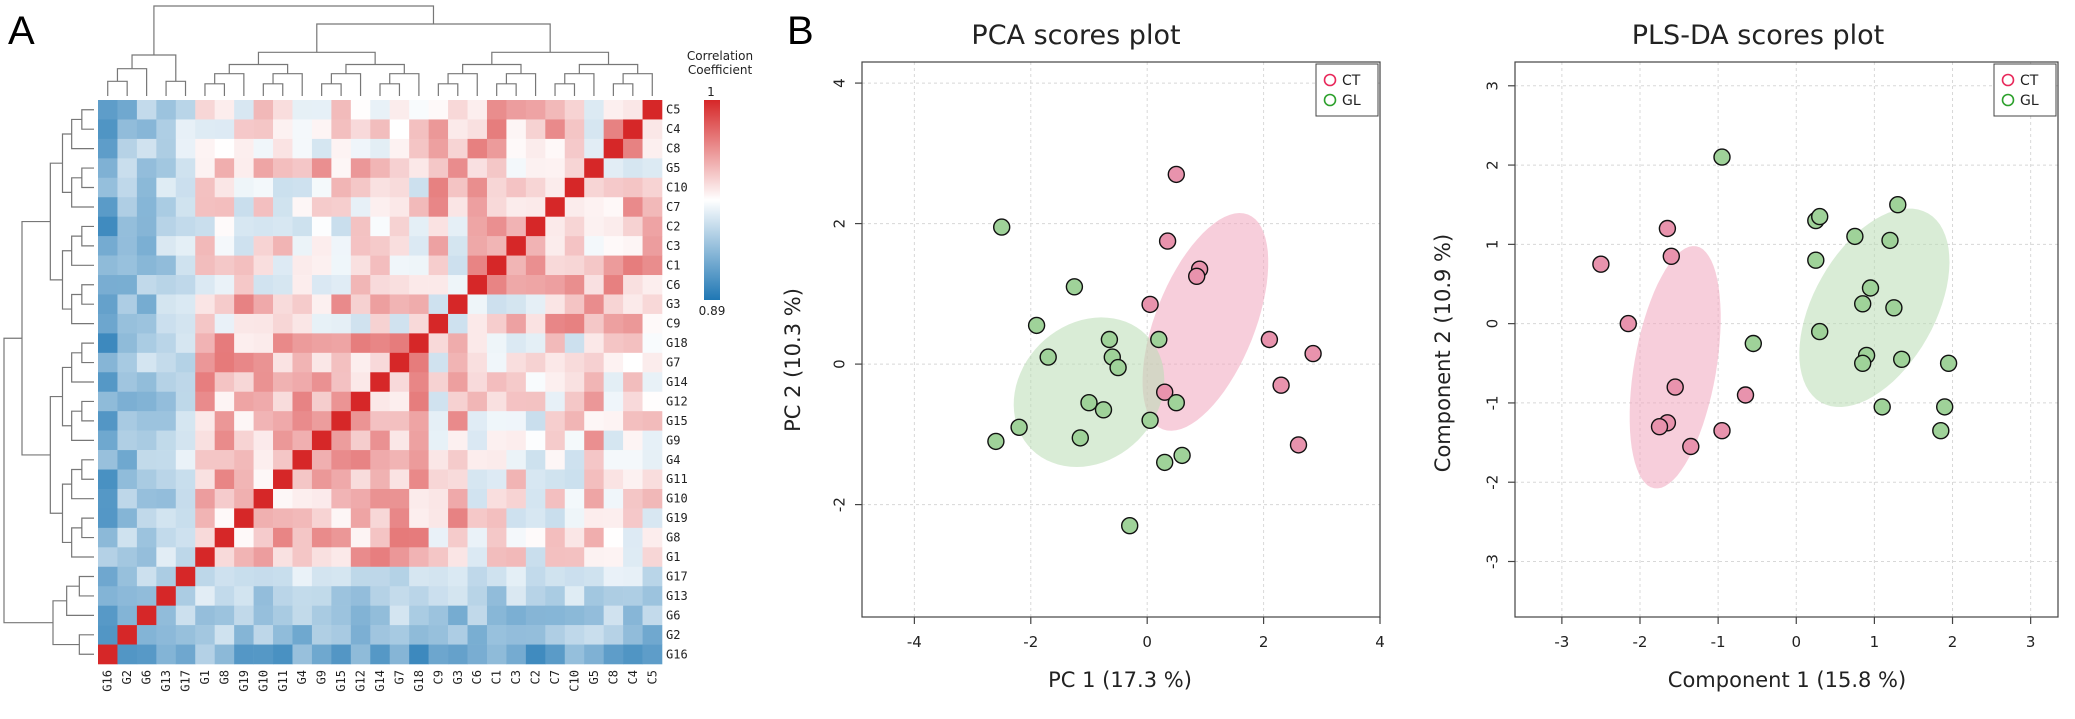 The height and width of the screenshot is (719, 2075). I want to click on y-tick-label: 3, so click(1493, 86).